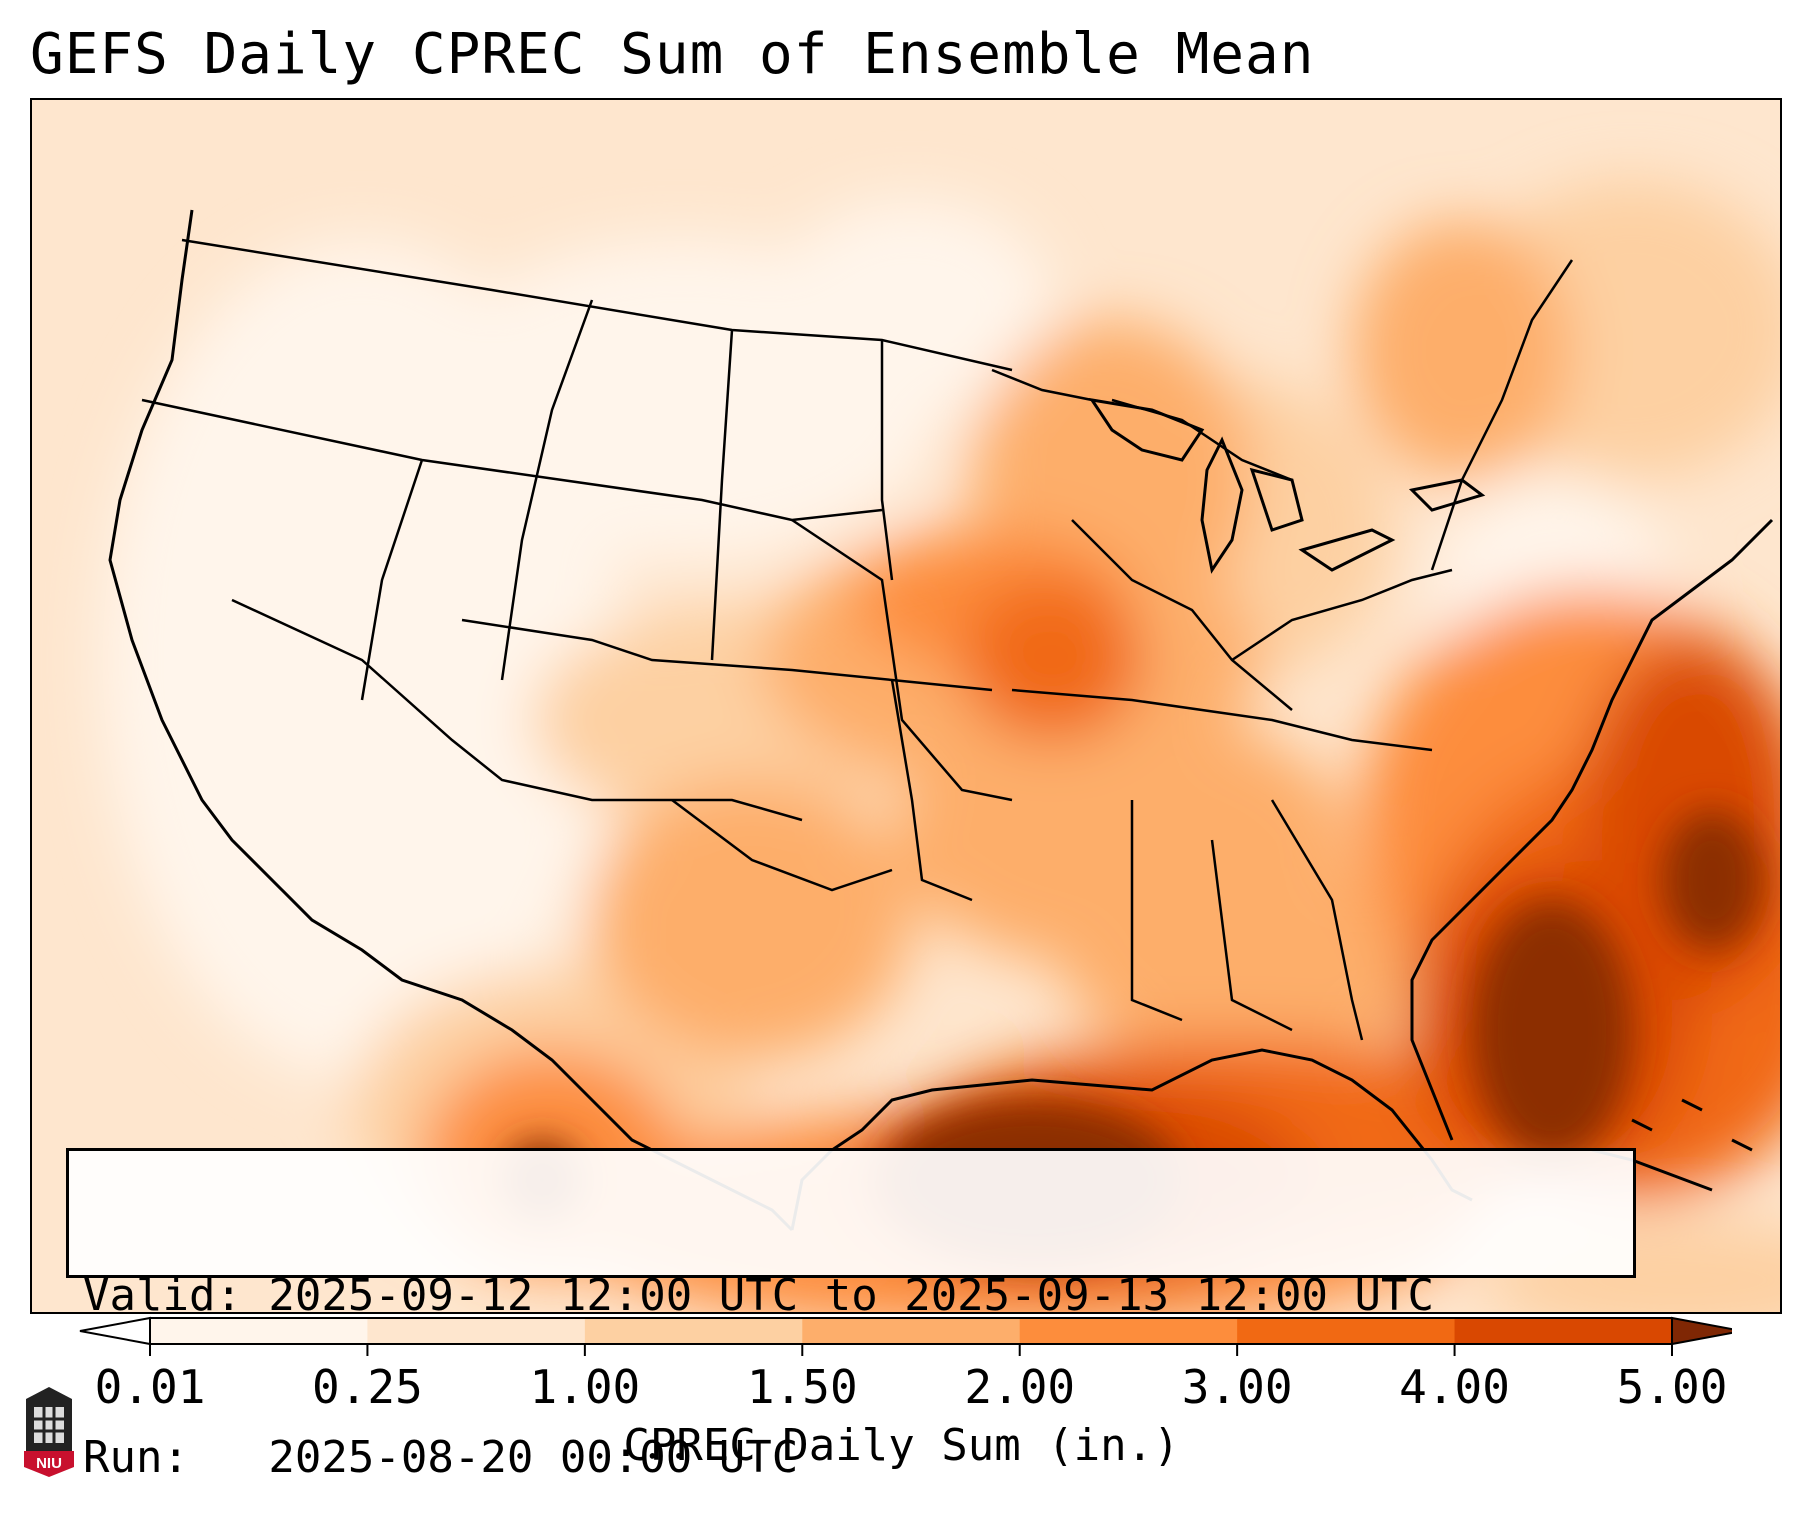 The width and height of the screenshot is (1803, 1539). I want to click on colorbar-tick-label: 0.01, so click(150, 1387).